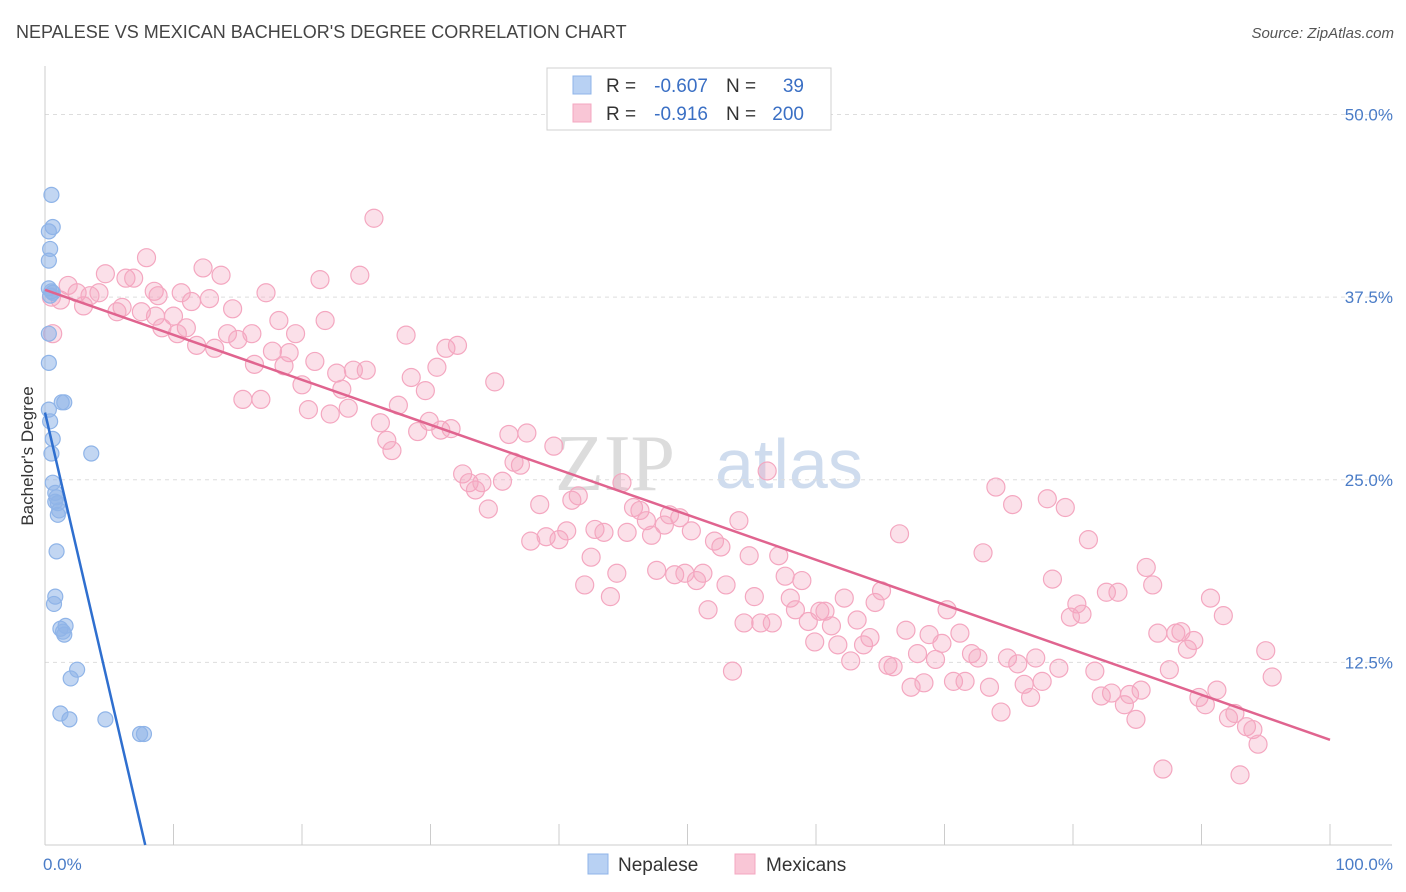 The image size is (1406, 892). What do you see at coordinates (1322, 33) in the screenshot?
I see `chart-source: Source: ZipAtlas.com` at bounding box center [1322, 33].